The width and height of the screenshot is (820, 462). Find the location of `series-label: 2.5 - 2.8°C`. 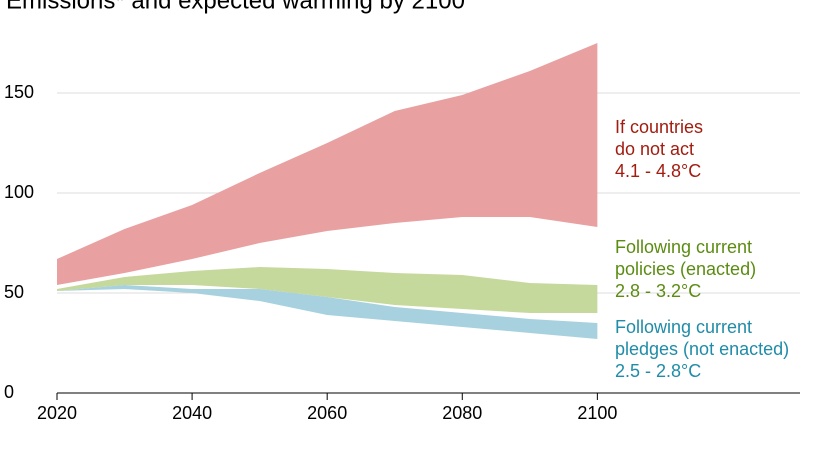

series-label: 2.5 - 2.8°C is located at coordinates (658, 371).